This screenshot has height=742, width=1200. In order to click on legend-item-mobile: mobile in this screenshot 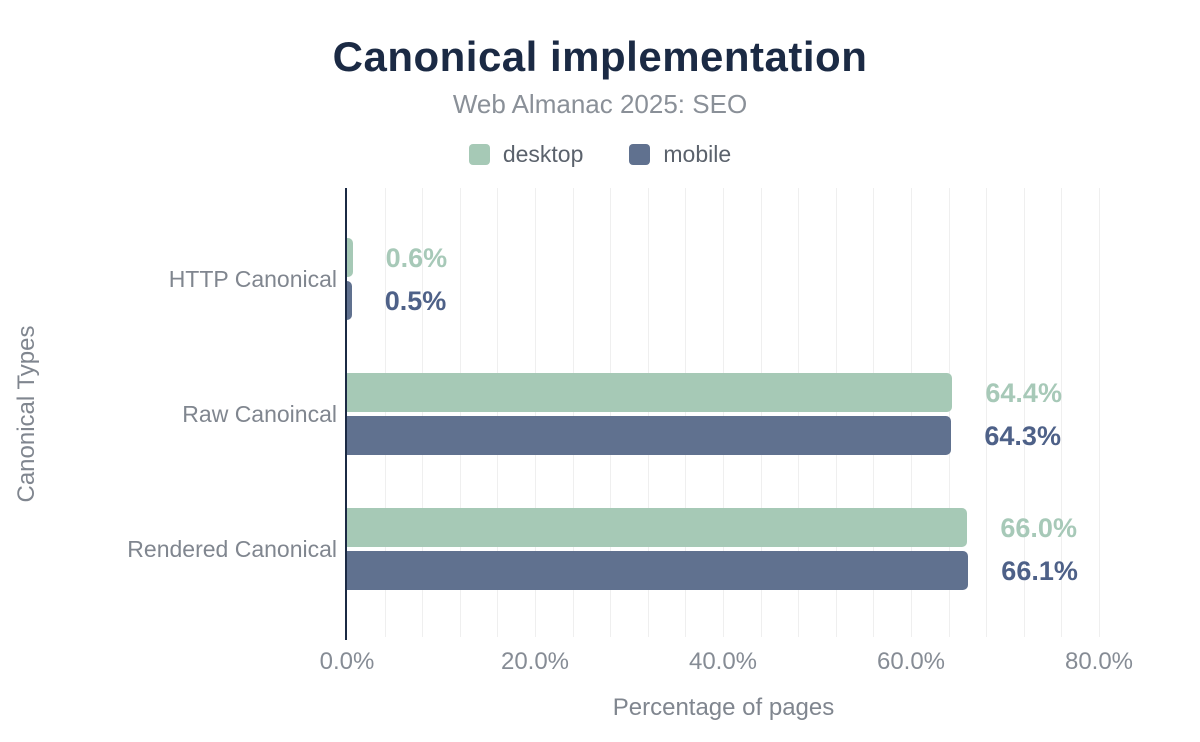, I will do `click(680, 154)`.